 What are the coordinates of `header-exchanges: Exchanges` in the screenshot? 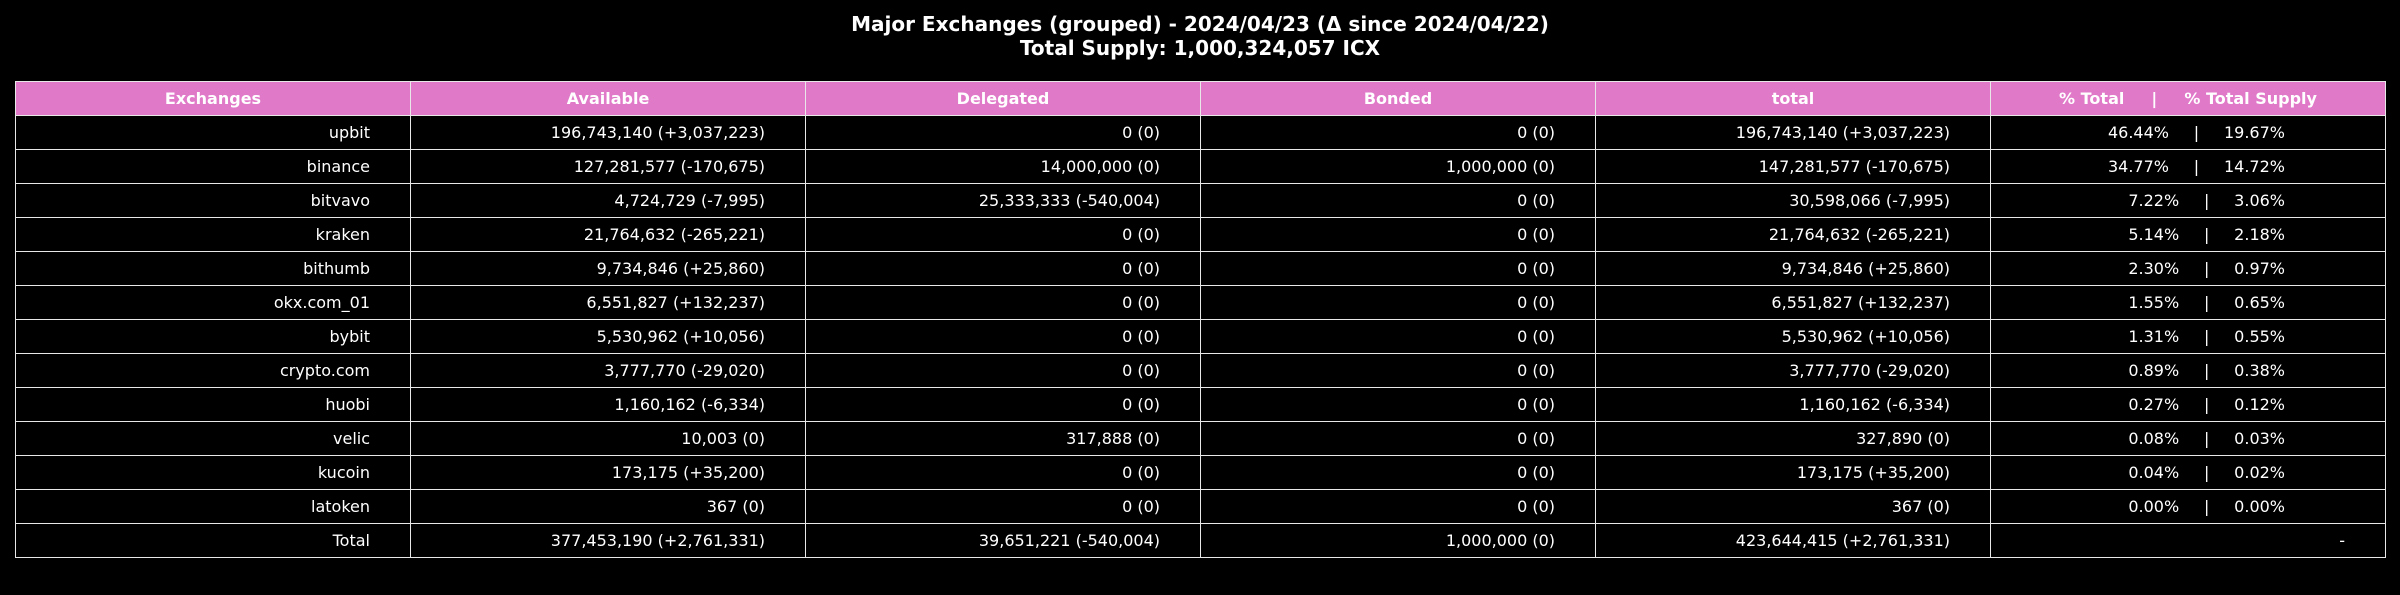 It's located at (213, 98).